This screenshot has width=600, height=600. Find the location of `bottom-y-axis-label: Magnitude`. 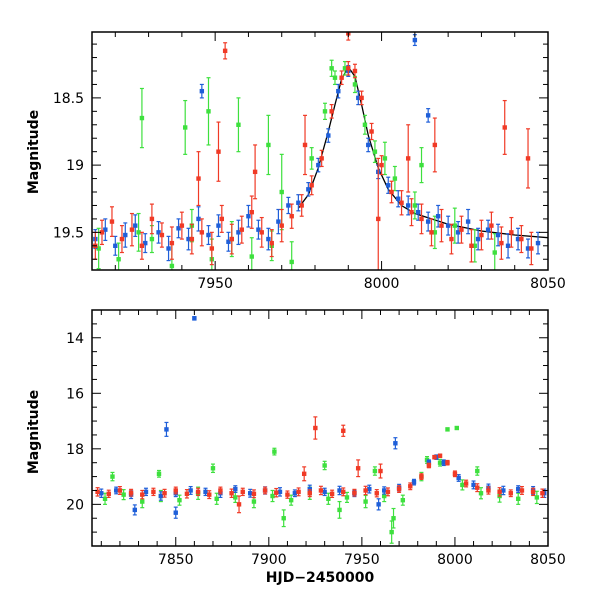

bottom-y-axis-label: Magnitude is located at coordinates (34, 432).